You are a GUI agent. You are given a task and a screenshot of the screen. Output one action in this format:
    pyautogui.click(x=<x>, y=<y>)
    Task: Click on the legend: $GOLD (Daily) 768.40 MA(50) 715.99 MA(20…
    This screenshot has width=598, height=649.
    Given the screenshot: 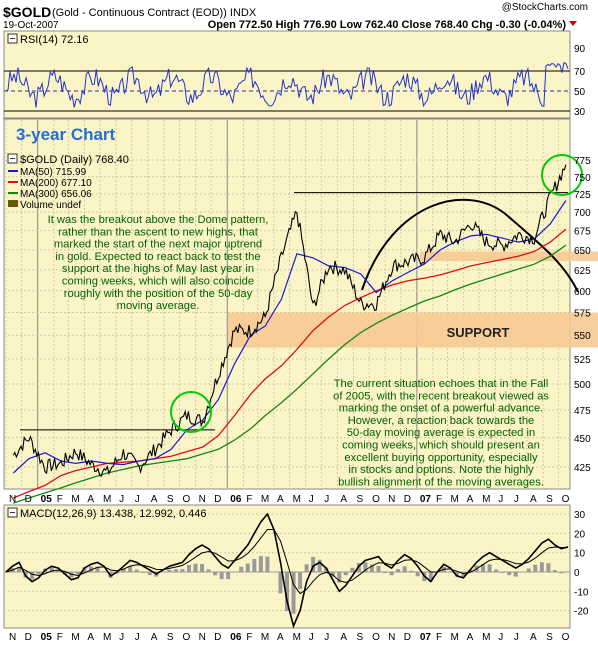 What is the action you would take?
    pyautogui.click(x=68, y=182)
    